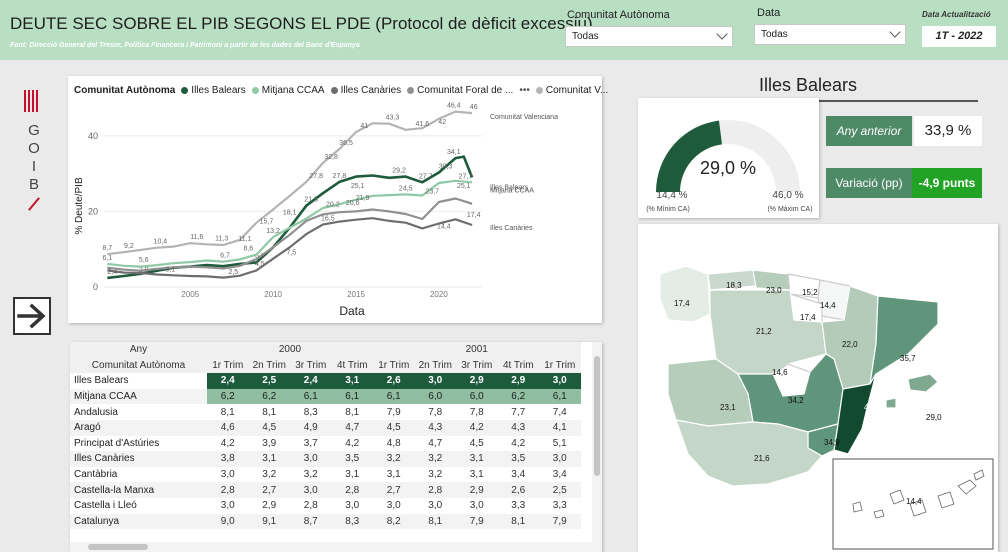 Image resolution: width=1008 pixels, height=552 pixels. Describe the element at coordinates (325, 427) in the screenshot. I see `table-row: Aragó 4,6 4,5 4,9 4,7 4,5 4,3 4,2 4,3 4,1` at that location.